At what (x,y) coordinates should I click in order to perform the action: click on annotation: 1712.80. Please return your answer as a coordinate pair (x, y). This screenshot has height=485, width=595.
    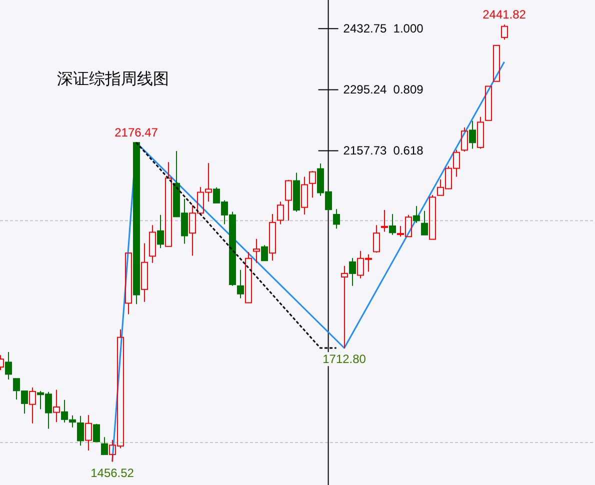
    Looking at the image, I should click on (345, 359).